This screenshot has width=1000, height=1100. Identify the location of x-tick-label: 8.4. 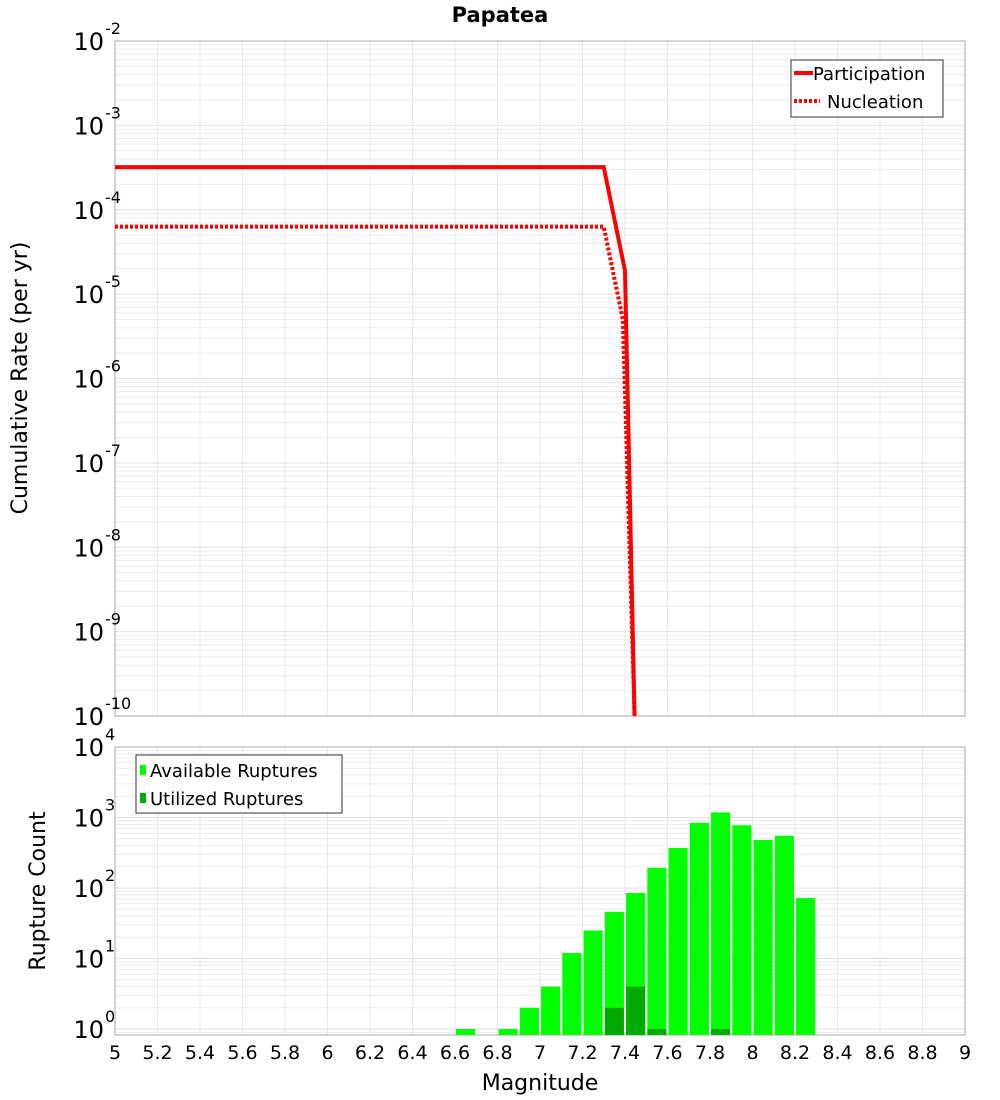
(837, 1053).